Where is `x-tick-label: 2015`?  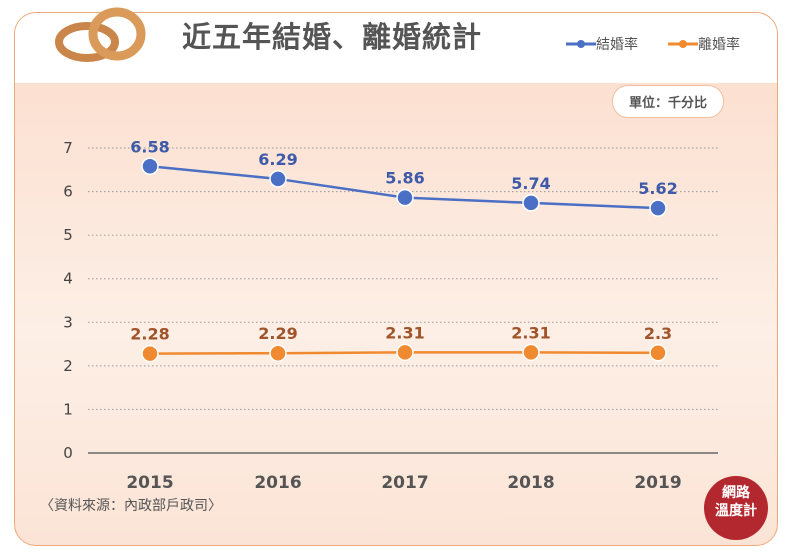 x-tick-label: 2015 is located at coordinates (149, 483).